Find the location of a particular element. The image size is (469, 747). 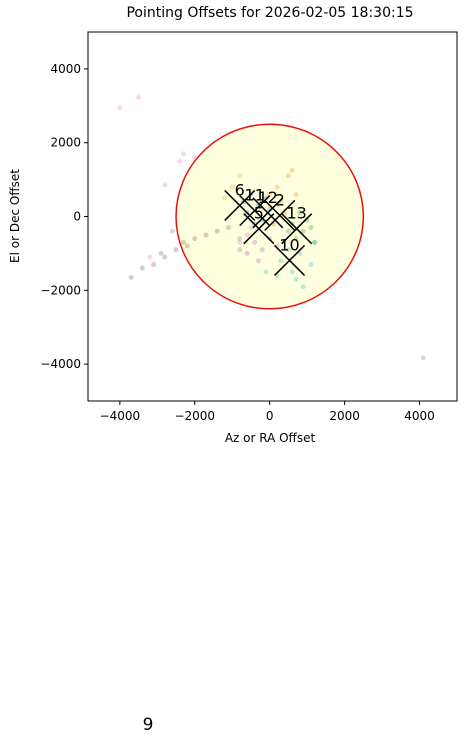

cross-label: 6 is located at coordinates (240, 189).